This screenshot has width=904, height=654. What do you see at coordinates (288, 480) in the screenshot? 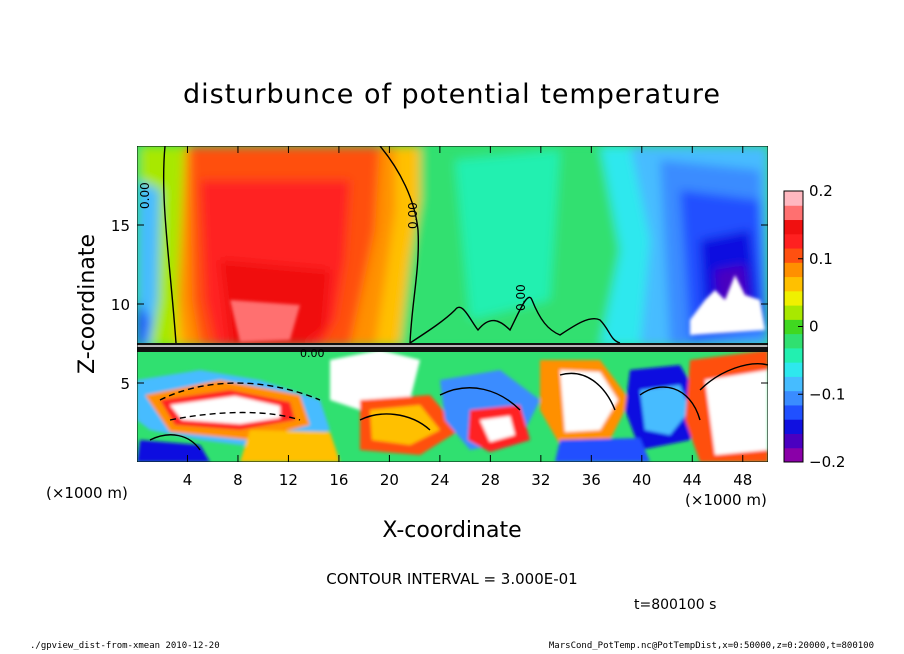
I see `x-tick-label: 12` at bounding box center [288, 480].